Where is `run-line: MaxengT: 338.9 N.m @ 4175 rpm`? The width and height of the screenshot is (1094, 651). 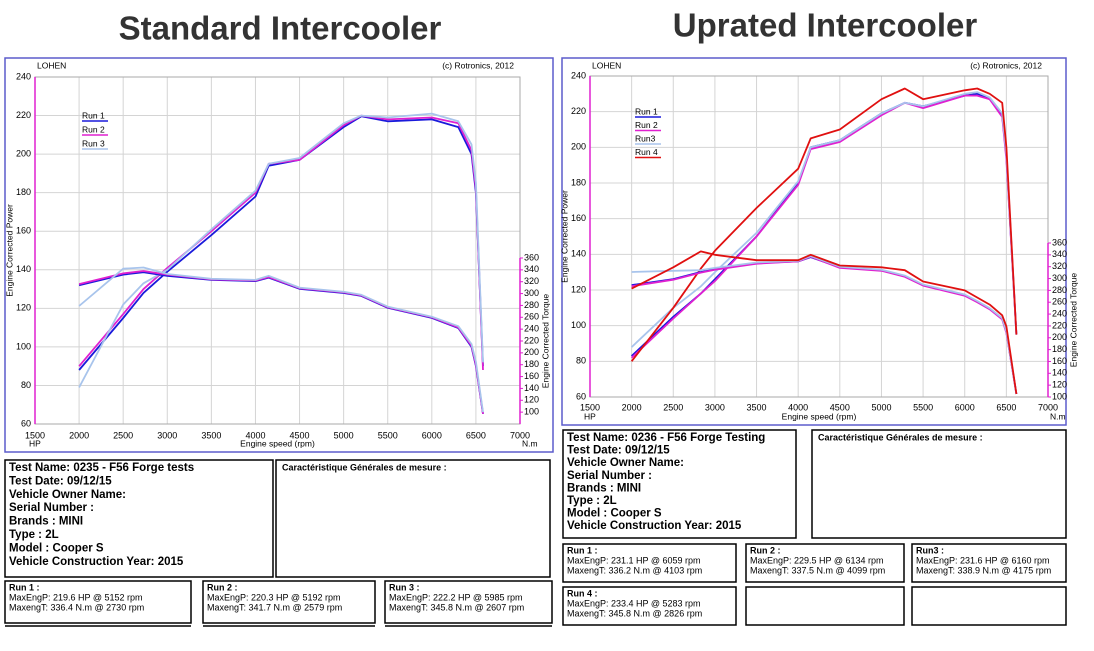 run-line: MaxengT: 338.9 N.m @ 4175 rpm is located at coordinates (983, 570).